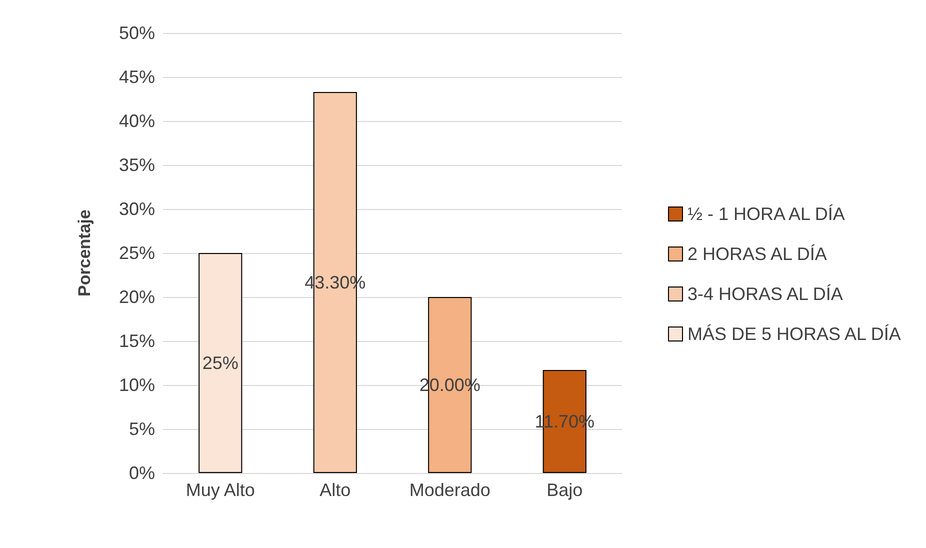 This screenshot has width=926, height=548. What do you see at coordinates (136, 33) in the screenshot?
I see `y-tick-label: 50%` at bounding box center [136, 33].